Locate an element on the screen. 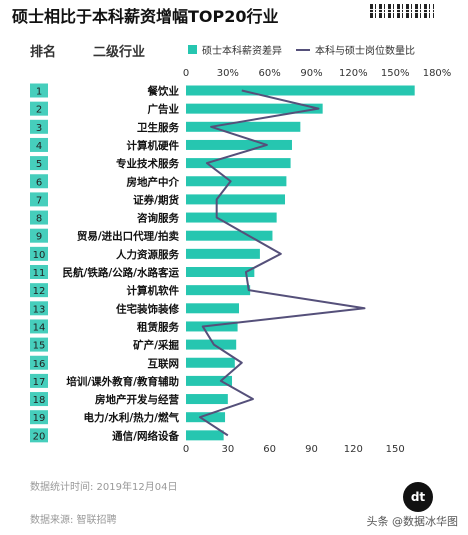 This screenshot has height=535, width=468. industry-label: 计算机软件 is located at coordinates (153, 290).